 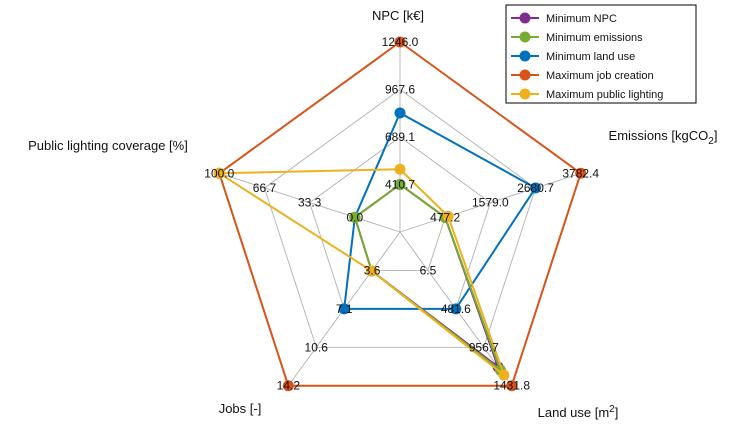 I want to click on axis-label-2: Emissions [kgCO2], so click(x=663, y=137).